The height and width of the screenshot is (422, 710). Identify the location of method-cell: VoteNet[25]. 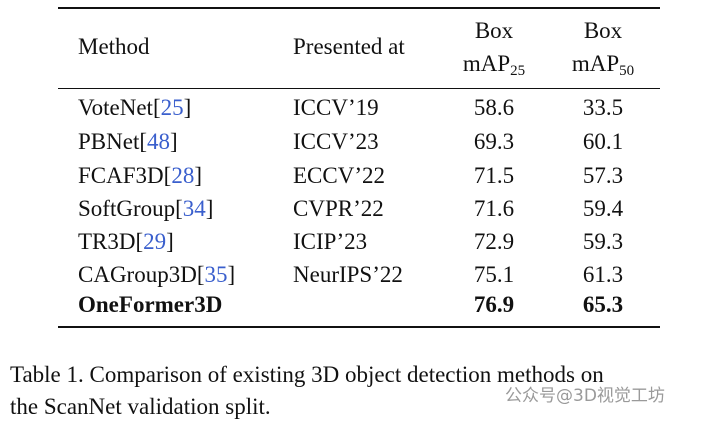
(134, 108).